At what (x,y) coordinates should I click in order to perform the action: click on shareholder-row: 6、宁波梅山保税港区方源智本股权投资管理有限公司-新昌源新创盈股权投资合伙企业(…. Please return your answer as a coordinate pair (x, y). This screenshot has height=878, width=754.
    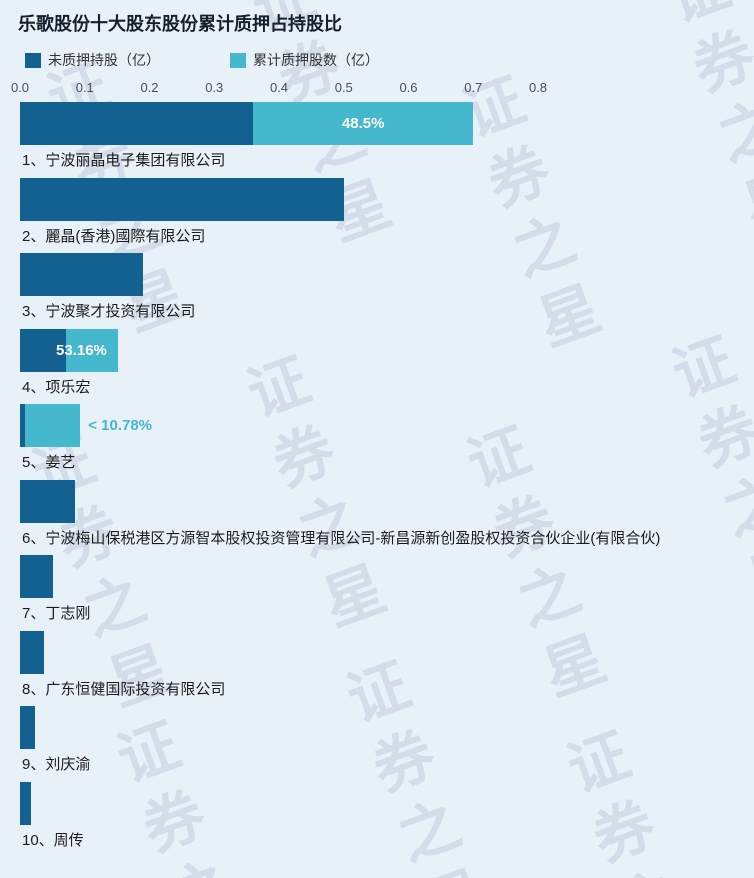
    Looking at the image, I should click on (377, 517).